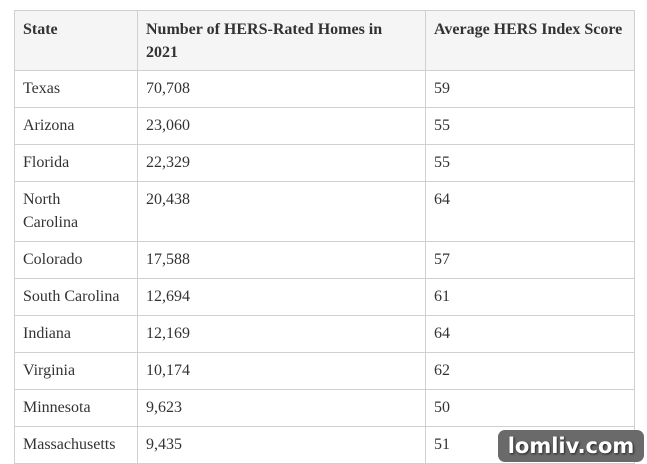 The width and height of the screenshot is (647, 464). What do you see at coordinates (281, 371) in the screenshot?
I see `table-cell: 10,174` at bounding box center [281, 371].